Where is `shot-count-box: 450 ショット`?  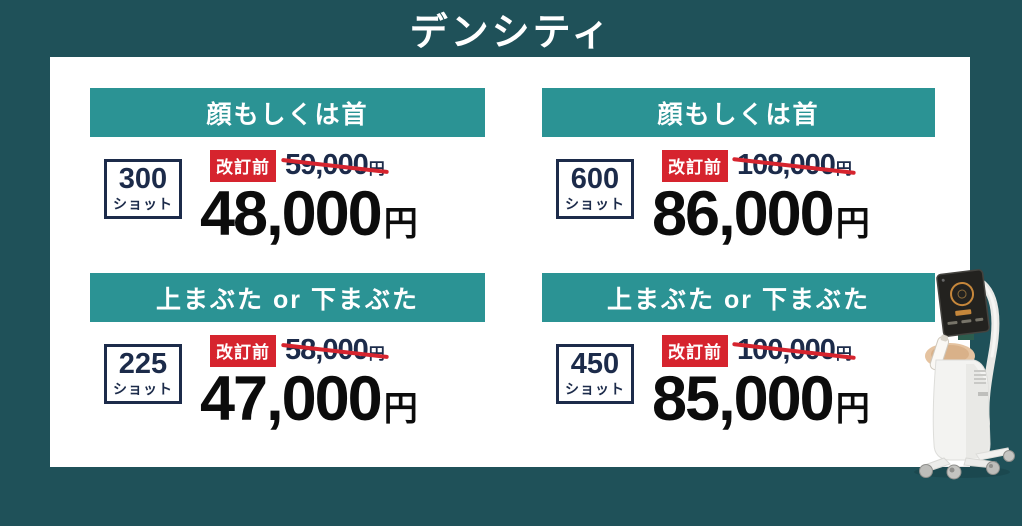
shot-count-box: 450 ショット is located at coordinates (595, 374).